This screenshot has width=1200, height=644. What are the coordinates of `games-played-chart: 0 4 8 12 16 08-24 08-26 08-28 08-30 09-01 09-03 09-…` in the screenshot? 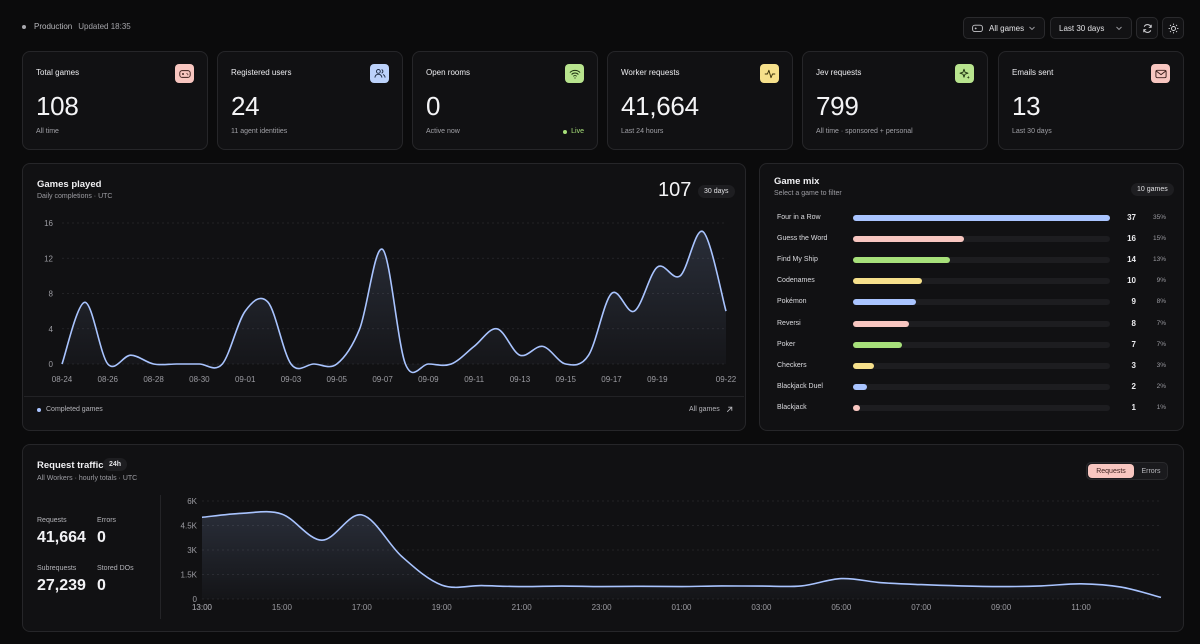 It's located at (390, 301).